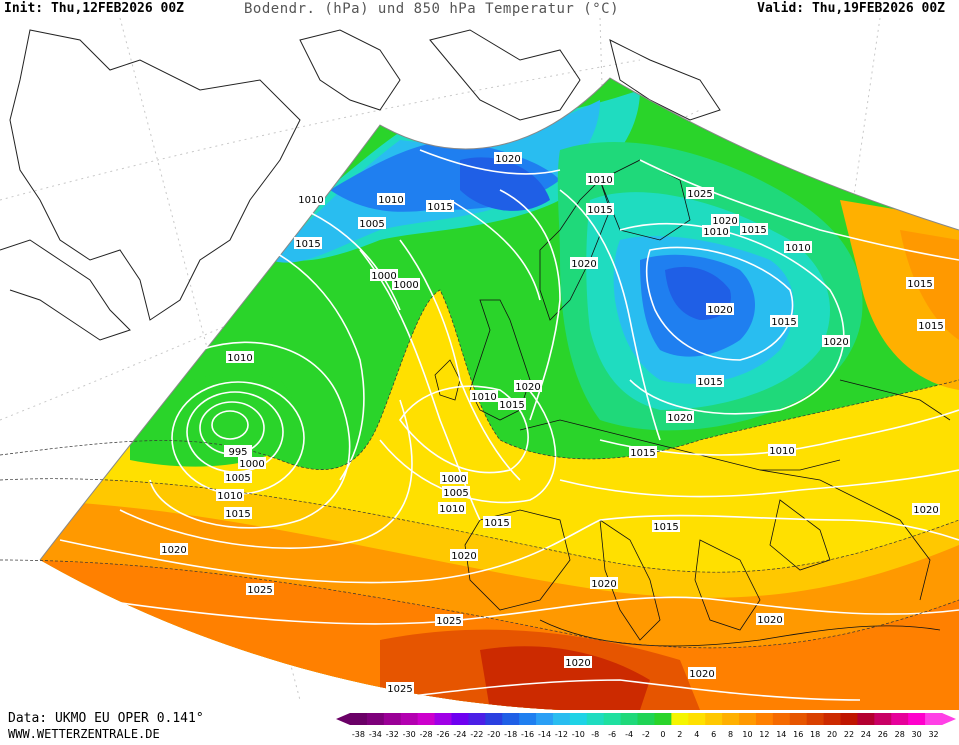 The image size is (959, 745). I want to click on isobar-label: 995, so click(237, 452).